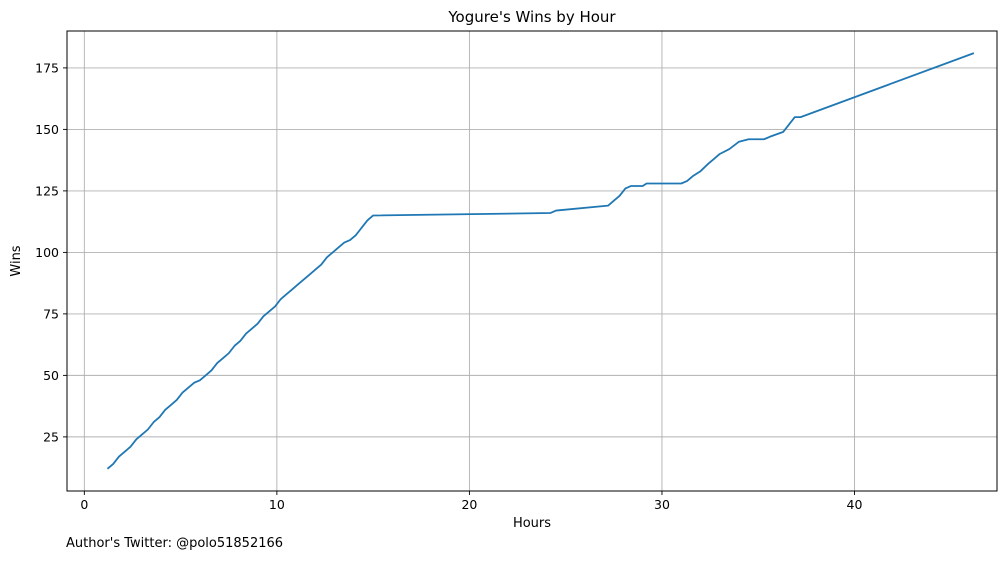 The image size is (1005, 562). What do you see at coordinates (662, 504) in the screenshot?
I see `x-tick-label: 30` at bounding box center [662, 504].